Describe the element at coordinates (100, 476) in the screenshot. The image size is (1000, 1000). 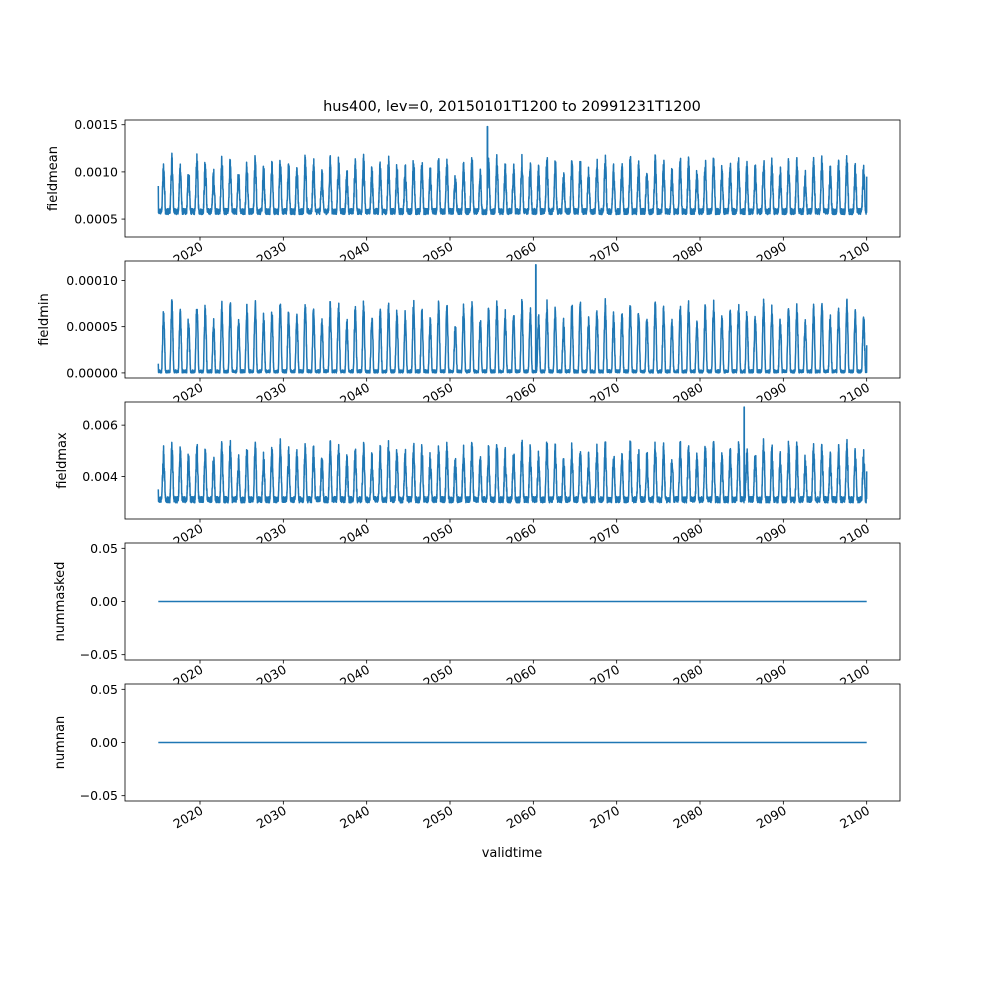
I see `y-tick-label: 0.004` at that location.